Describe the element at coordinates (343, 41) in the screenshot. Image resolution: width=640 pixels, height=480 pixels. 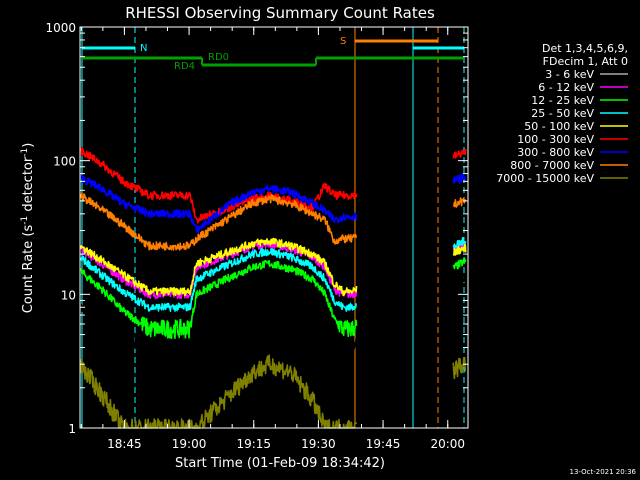
I see `flag-label-saa: S` at that location.